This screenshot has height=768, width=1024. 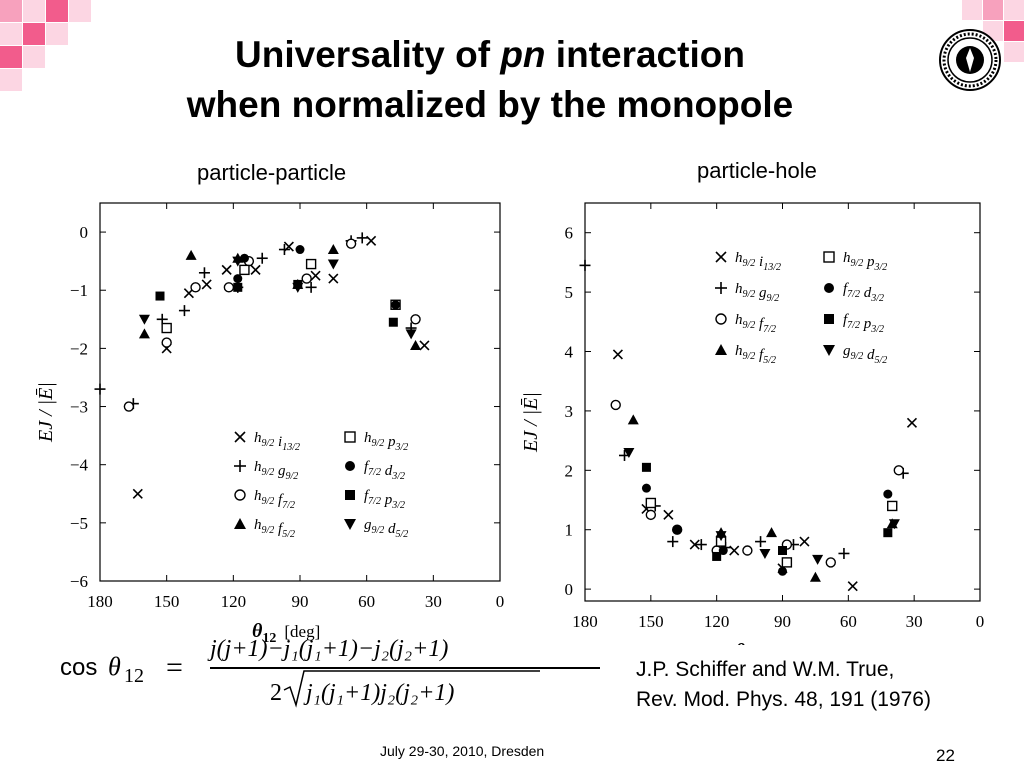 I want to click on x-axis-label: θ12[deg], so click(x=769, y=642).